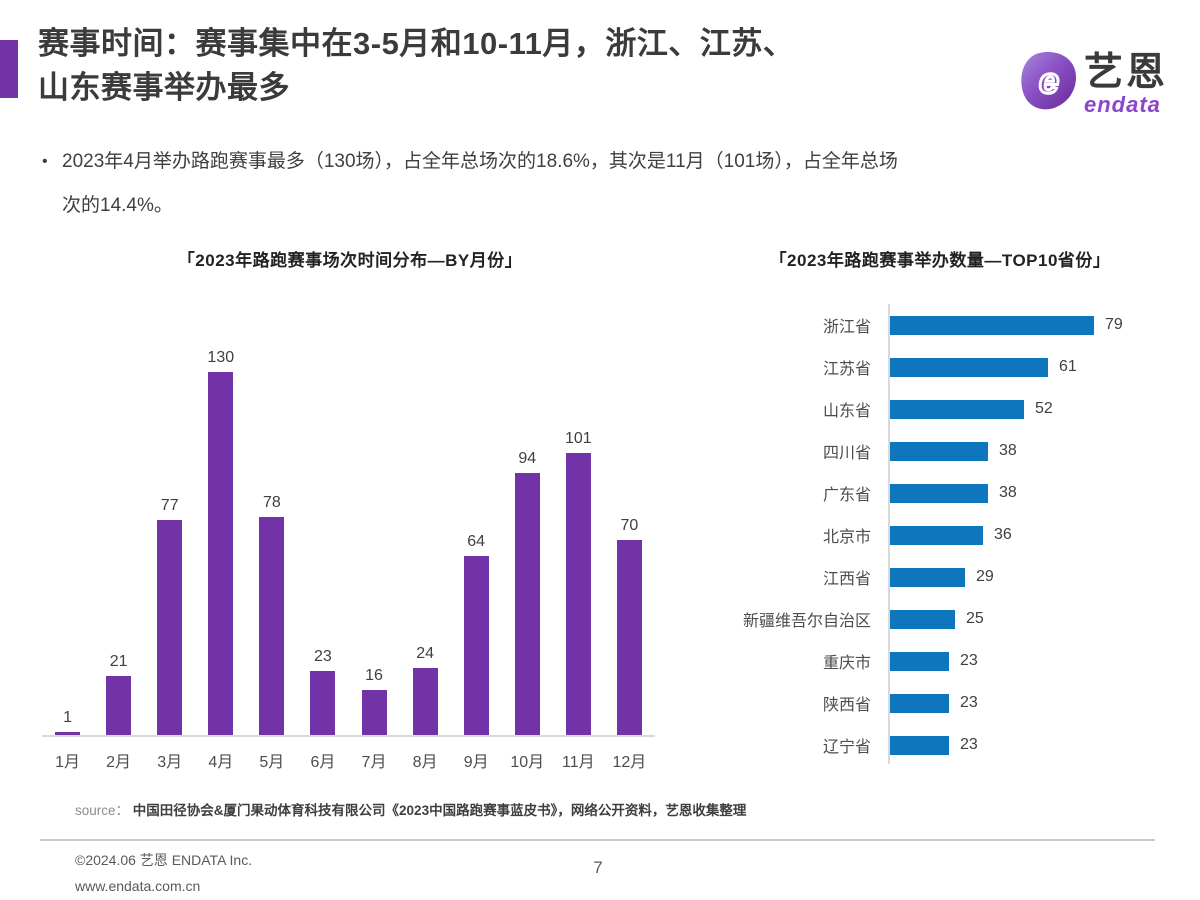  I want to click on province-label: 陕西省, so click(846, 705).